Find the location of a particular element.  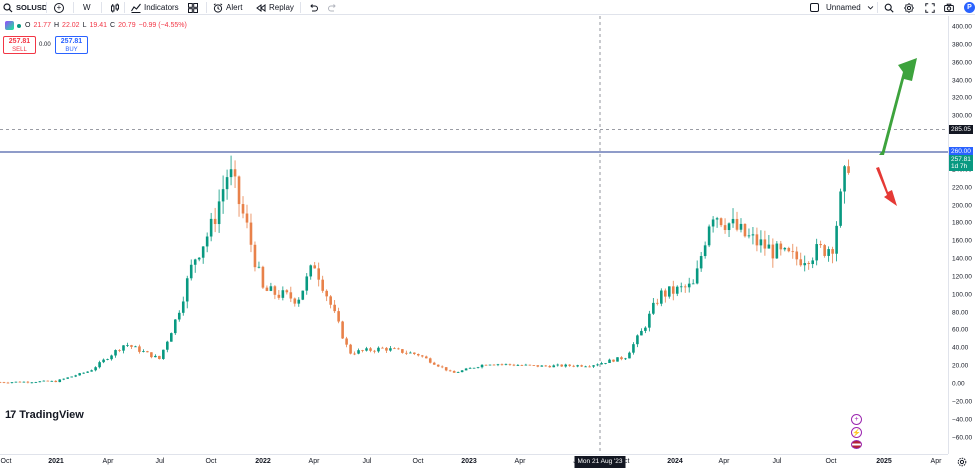

templates-button is located at coordinates (193, 7).